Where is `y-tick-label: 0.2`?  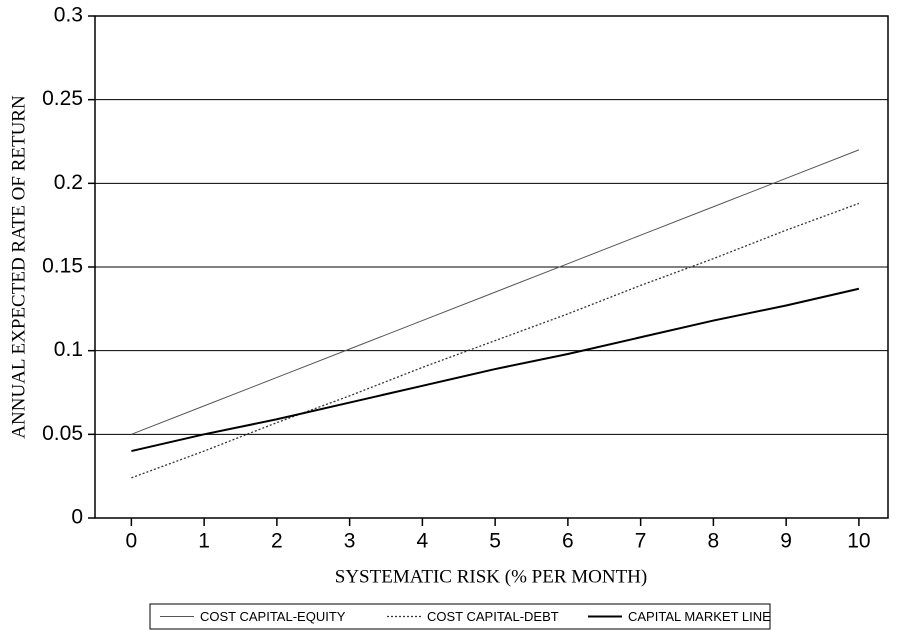 y-tick-label: 0.2 is located at coordinates (68, 182).